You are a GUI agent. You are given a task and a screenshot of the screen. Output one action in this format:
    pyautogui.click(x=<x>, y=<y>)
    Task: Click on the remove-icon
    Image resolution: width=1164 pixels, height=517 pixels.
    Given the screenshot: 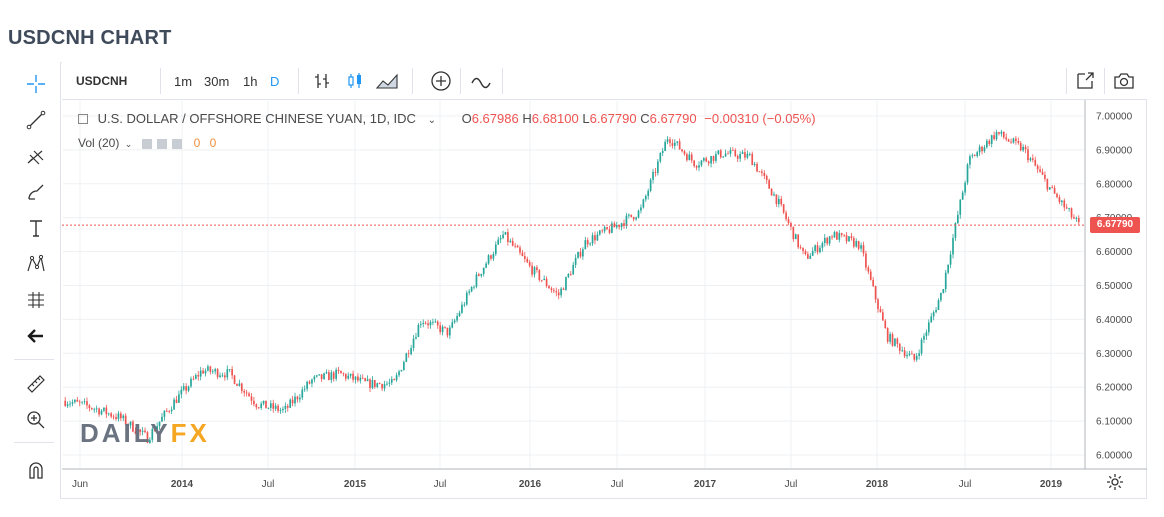 What is the action you would take?
    pyautogui.click(x=177, y=143)
    